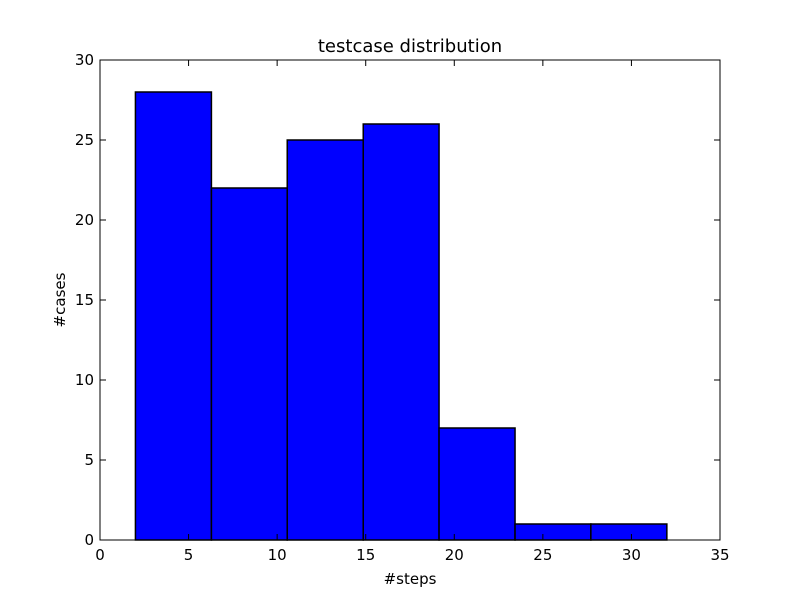 The image size is (800, 600). Describe the element at coordinates (365, 555) in the screenshot. I see `x-tick-label-3: 15` at that location.